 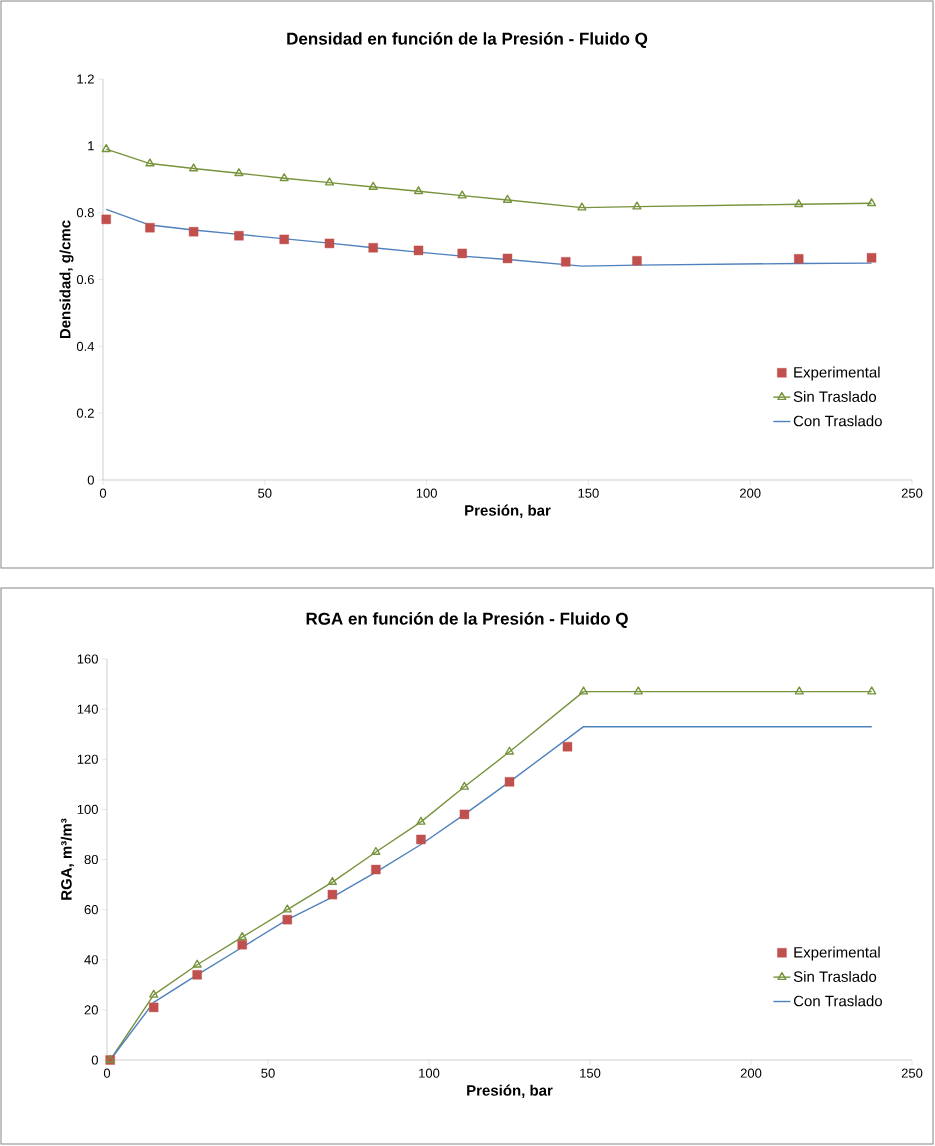 I want to click on chart-title: Densidad en función de la Presión - Fluido Q, so click(x=467, y=40).